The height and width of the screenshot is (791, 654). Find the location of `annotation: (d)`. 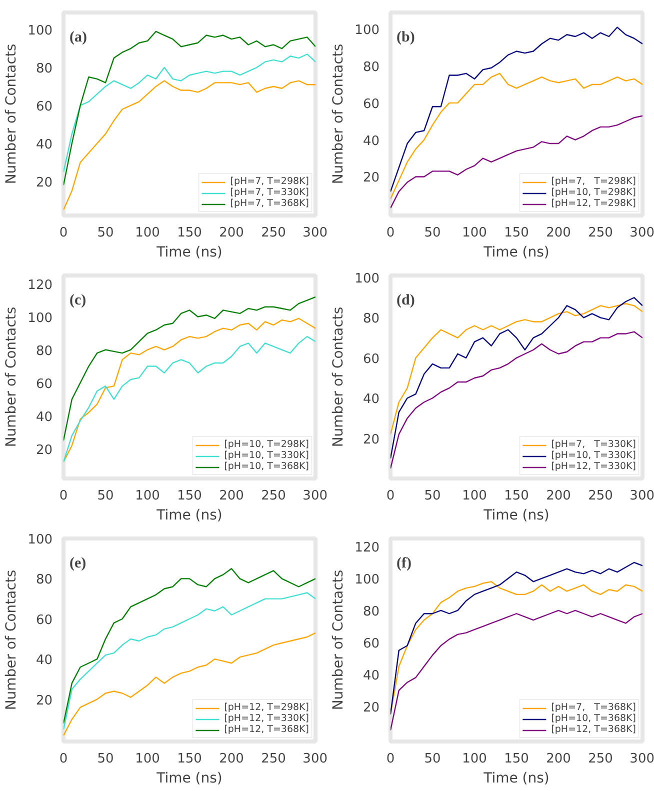

annotation: (d) is located at coordinates (405, 300).